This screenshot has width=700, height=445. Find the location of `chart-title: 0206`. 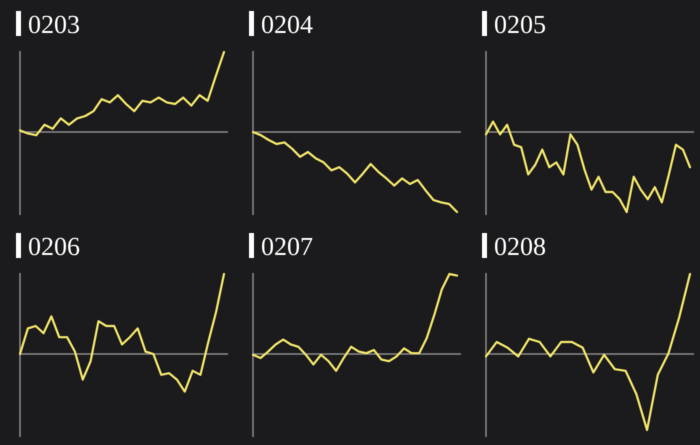

chart-title: 0206 is located at coordinates (54, 246).